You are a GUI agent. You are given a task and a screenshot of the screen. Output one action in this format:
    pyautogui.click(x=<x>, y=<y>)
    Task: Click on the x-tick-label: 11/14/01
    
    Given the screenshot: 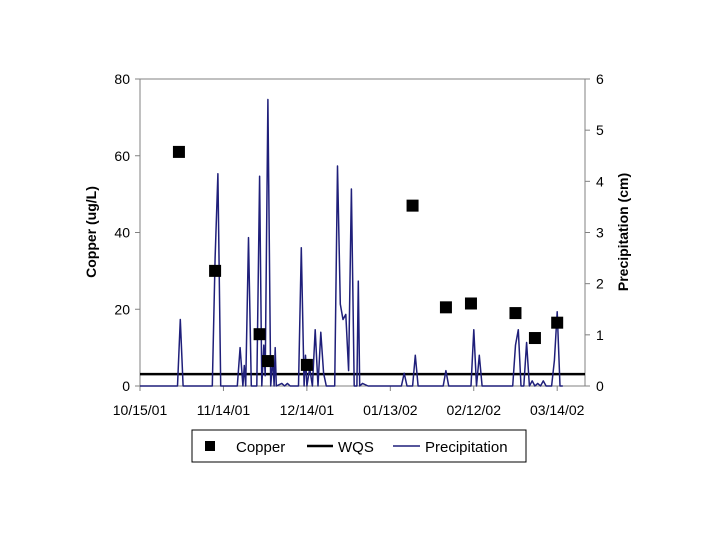 What is the action you would take?
    pyautogui.click(x=224, y=410)
    